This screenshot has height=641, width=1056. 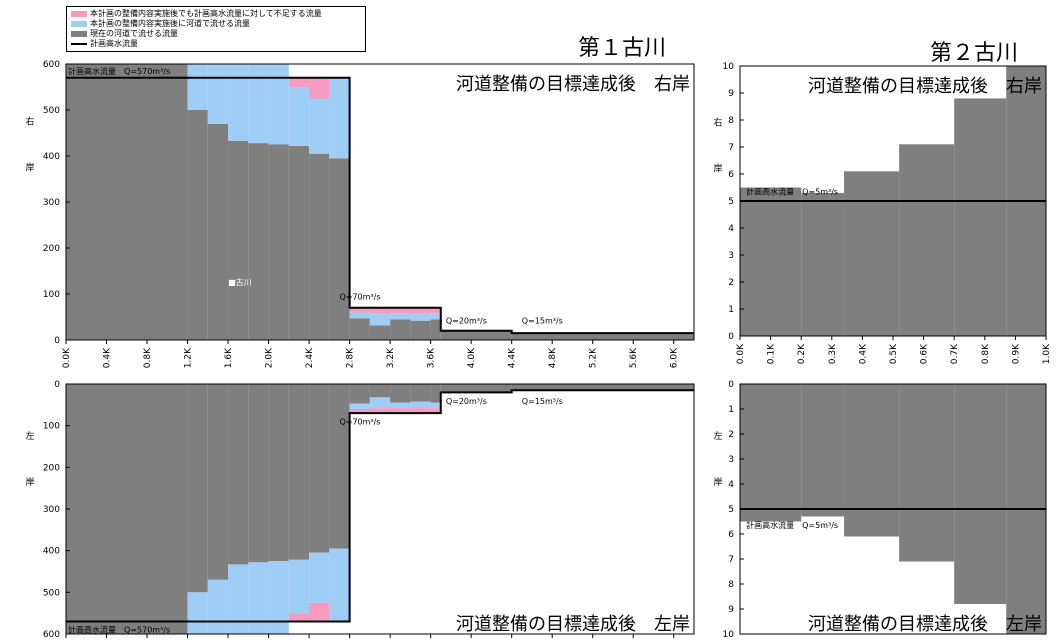 I want to click on x-tick-label: 1.0K, so click(x=1047, y=353).